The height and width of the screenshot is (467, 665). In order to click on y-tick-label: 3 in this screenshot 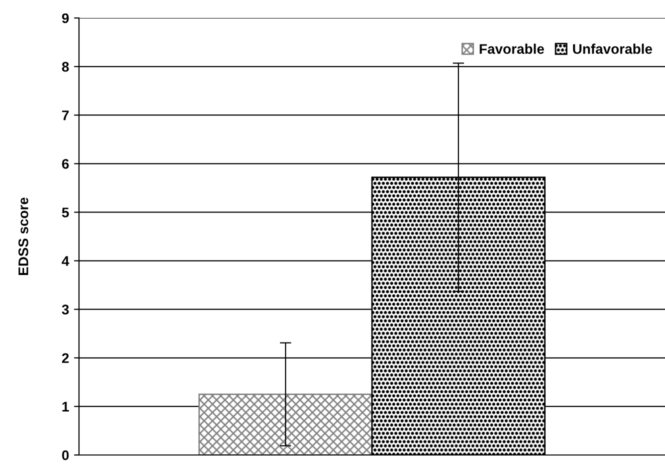, I will do `click(65, 309)`.